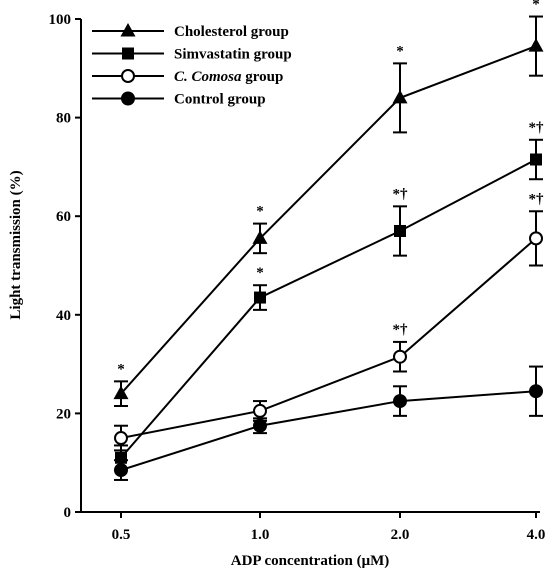 This screenshot has height=580, width=551. I want to click on legend-label: Simvastatin group, so click(233, 55).